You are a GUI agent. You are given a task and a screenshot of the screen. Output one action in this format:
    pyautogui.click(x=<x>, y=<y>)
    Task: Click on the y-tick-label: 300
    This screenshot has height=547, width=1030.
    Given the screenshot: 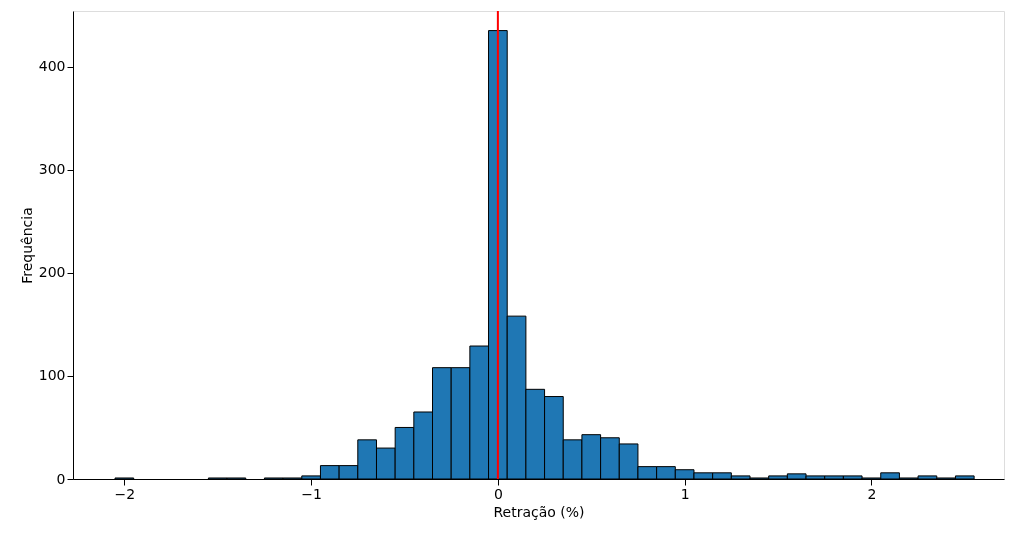 What is the action you would take?
    pyautogui.click(x=52, y=169)
    